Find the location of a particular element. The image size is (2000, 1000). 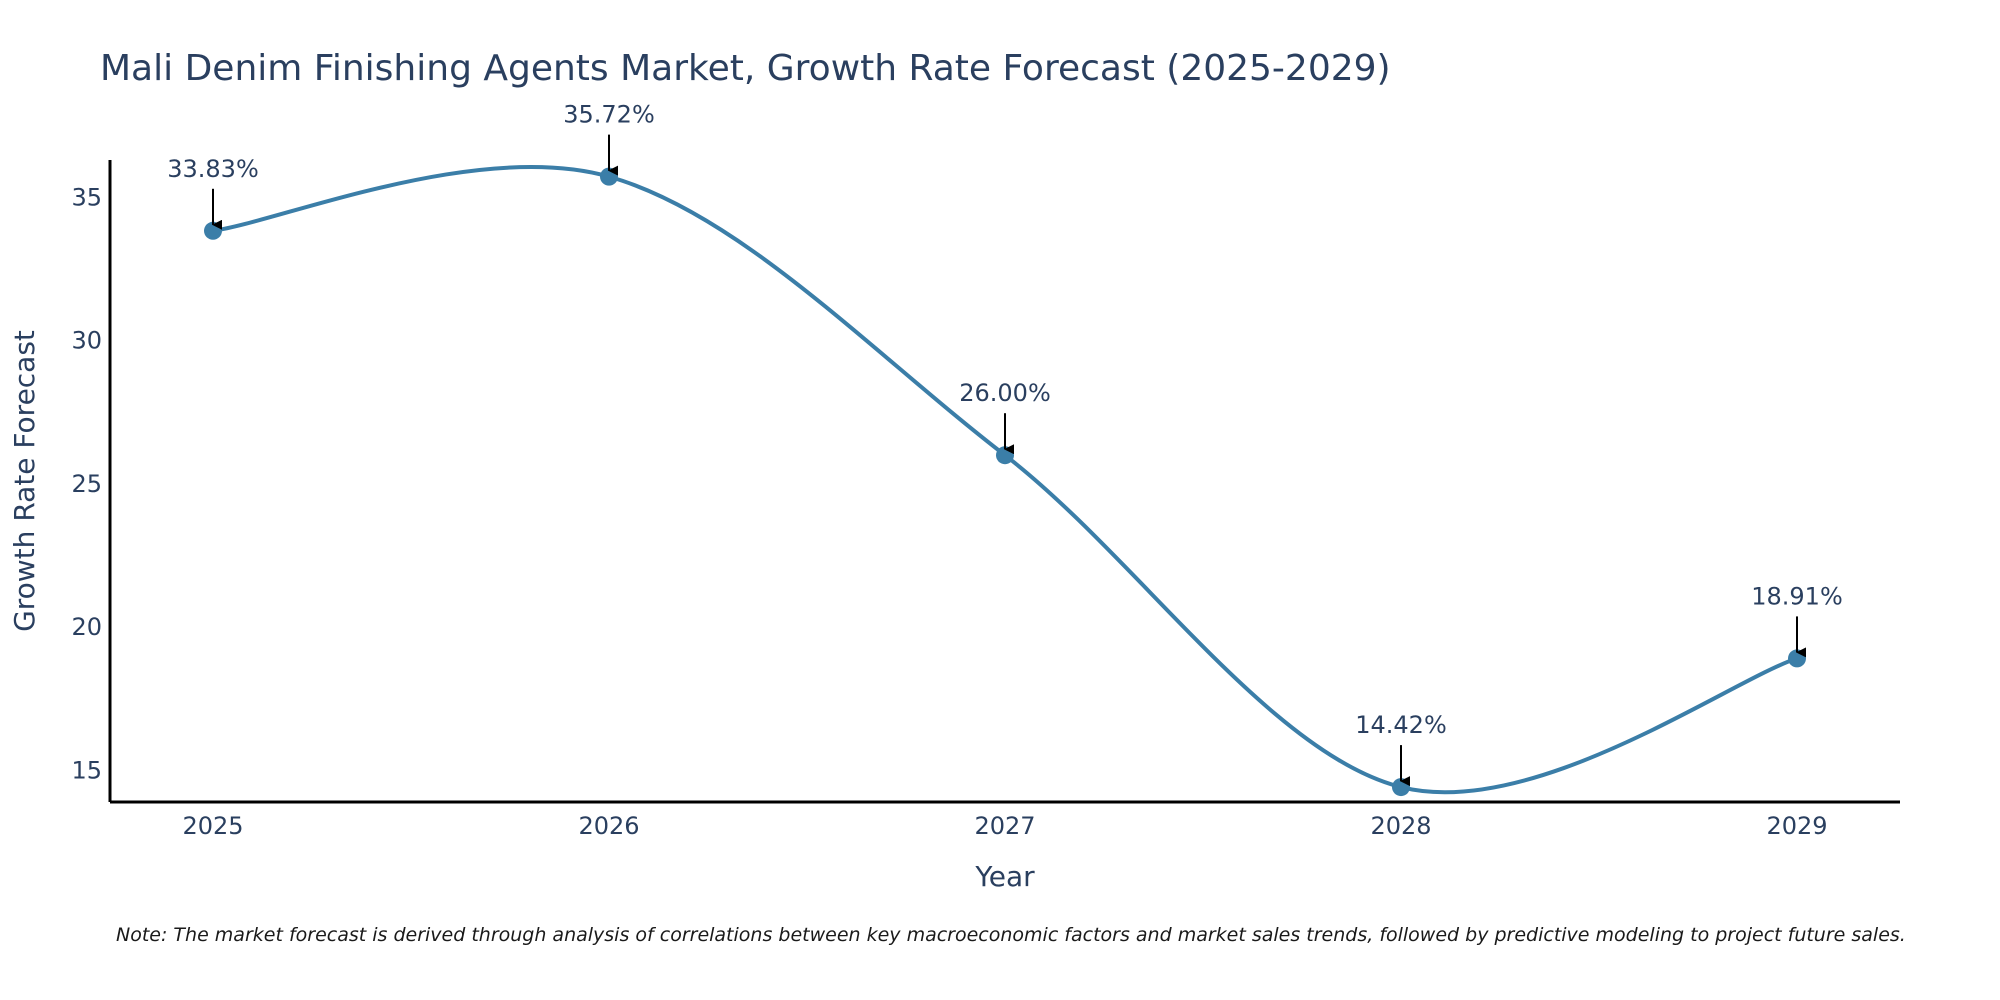

x-tick-label: 2026 is located at coordinates (608, 826).